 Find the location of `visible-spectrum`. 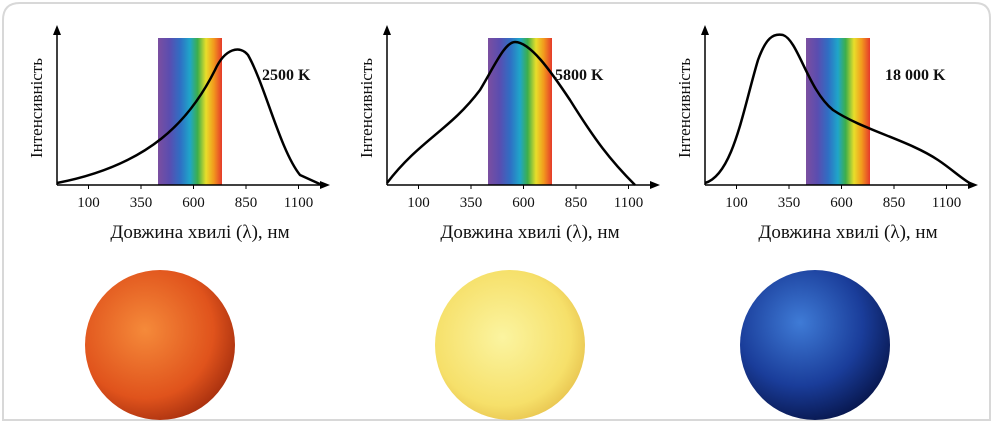

visible-spectrum is located at coordinates (838, 111).